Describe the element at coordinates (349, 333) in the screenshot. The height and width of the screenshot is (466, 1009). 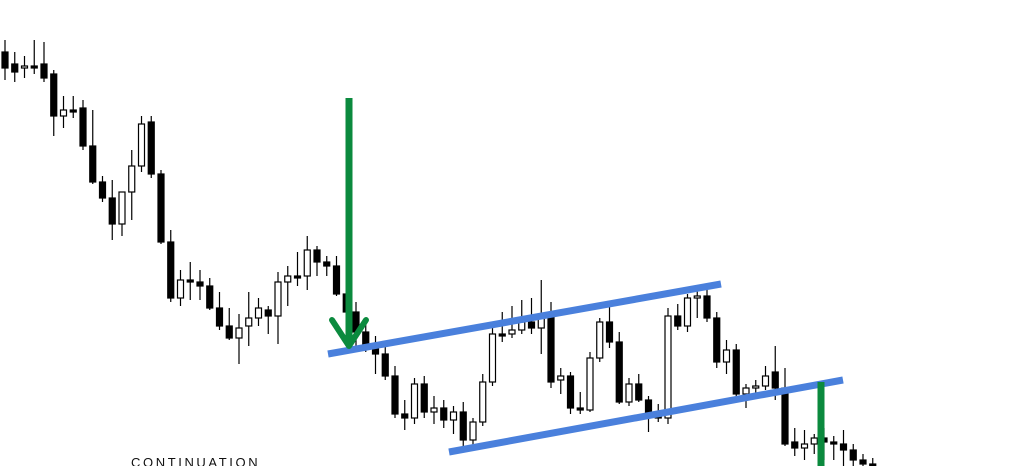
I see `arrow-head` at that location.